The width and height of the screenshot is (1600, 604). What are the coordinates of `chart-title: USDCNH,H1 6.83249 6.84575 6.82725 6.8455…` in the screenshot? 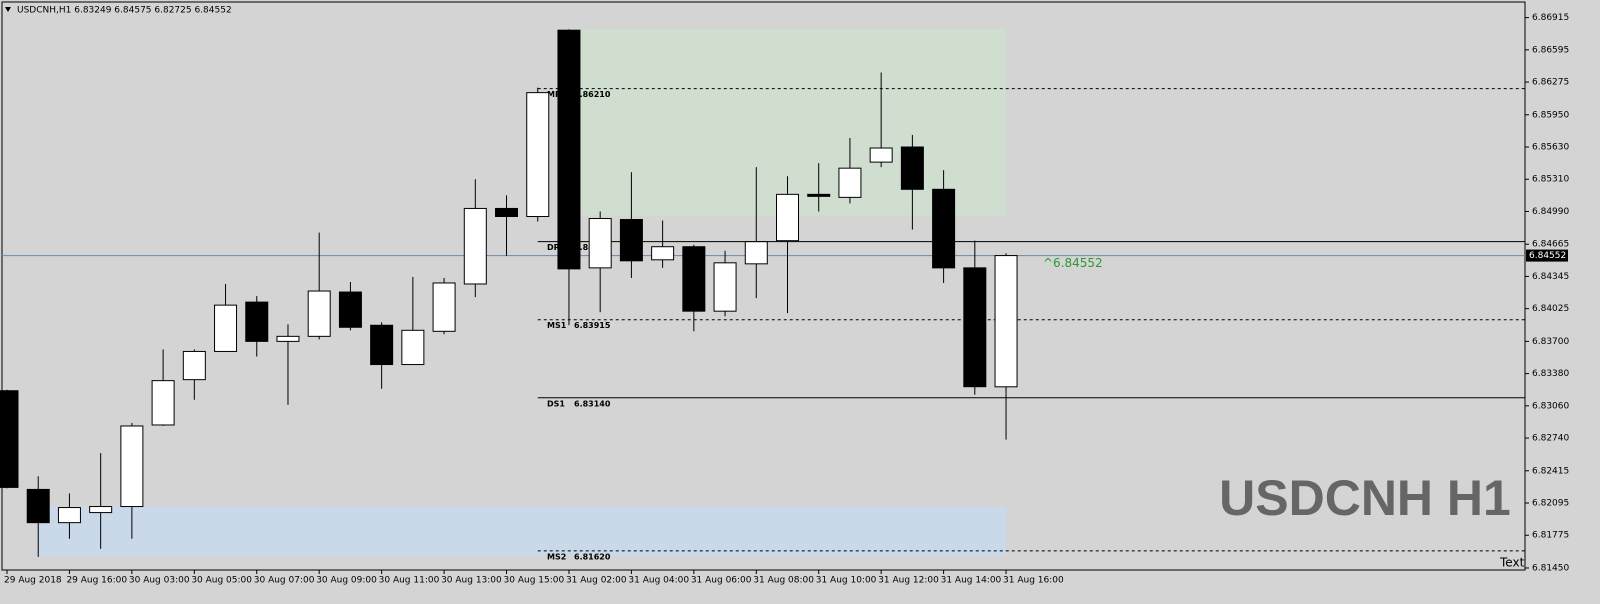 It's located at (124, 11).